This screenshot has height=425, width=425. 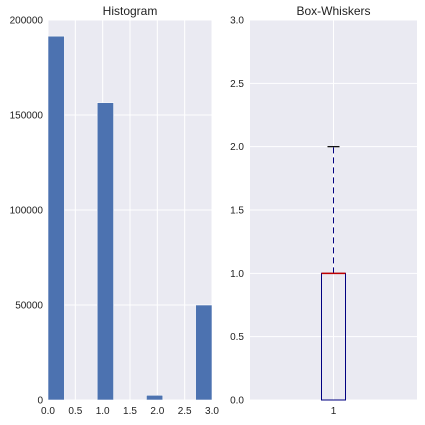 What do you see at coordinates (237, 147) in the screenshot?
I see `box-y-tick-label: 2.0` at bounding box center [237, 147].